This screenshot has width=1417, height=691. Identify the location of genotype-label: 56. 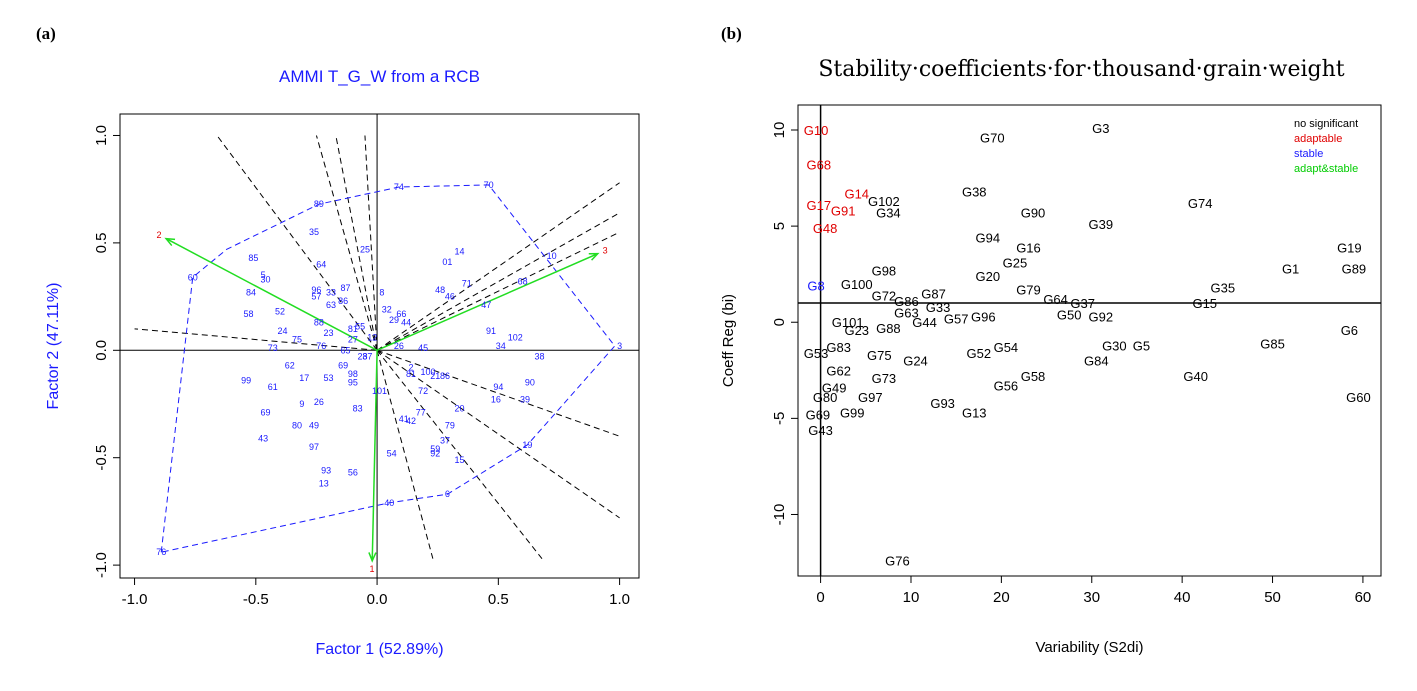
(353, 473).